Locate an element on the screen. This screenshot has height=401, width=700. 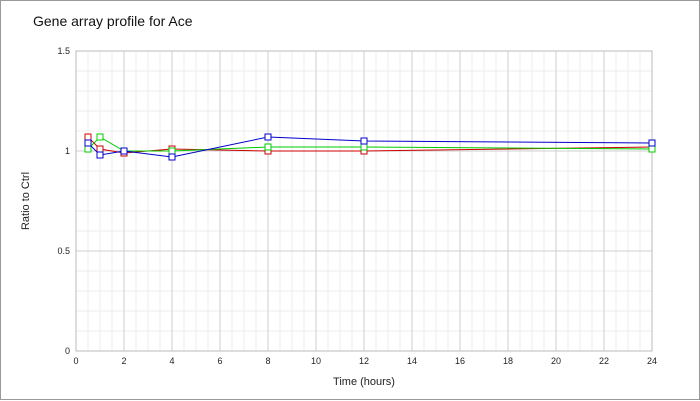
x-tick-label: 4 is located at coordinates (171, 361).